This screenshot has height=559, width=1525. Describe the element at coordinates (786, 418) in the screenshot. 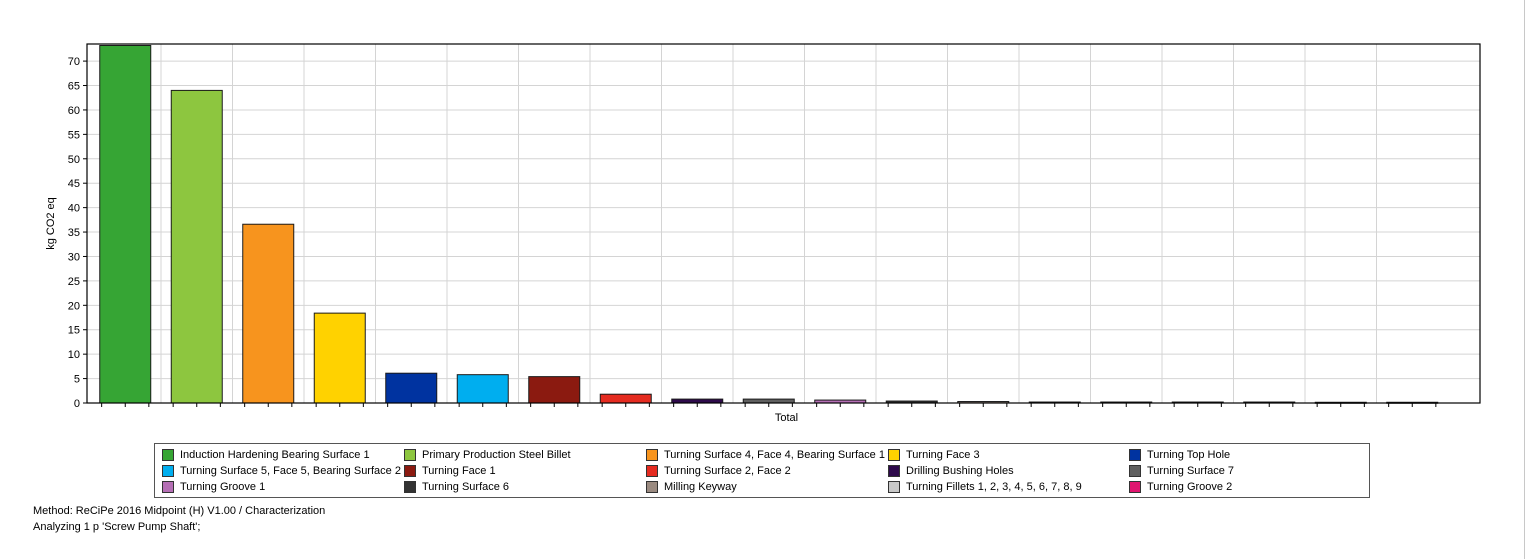

I see `x-axis-label: Total` at that location.